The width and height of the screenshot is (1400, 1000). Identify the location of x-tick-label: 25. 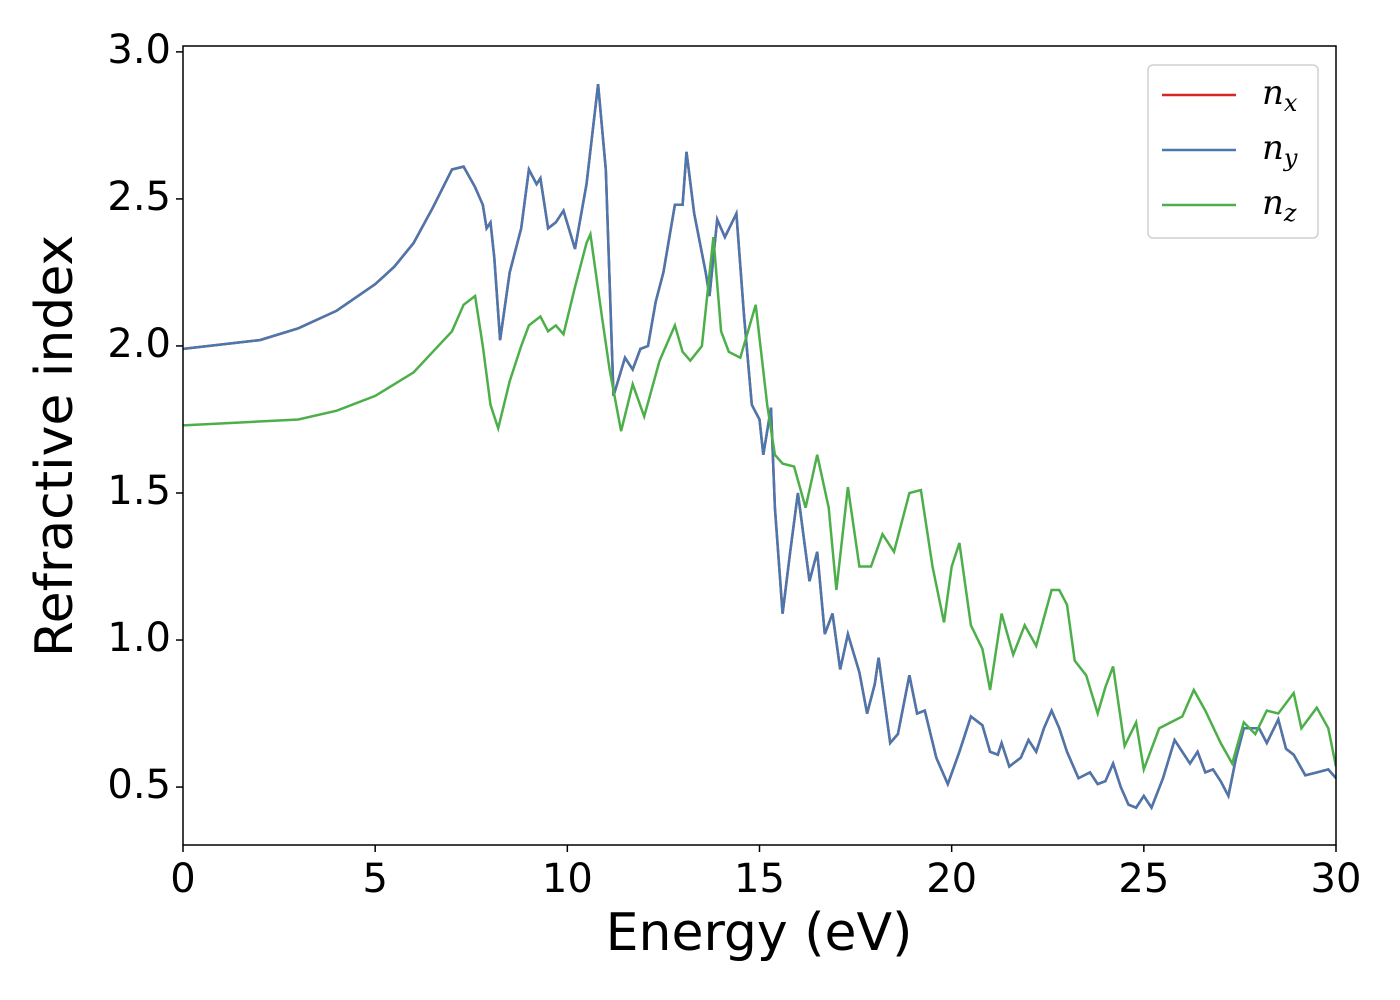
(1143, 879).